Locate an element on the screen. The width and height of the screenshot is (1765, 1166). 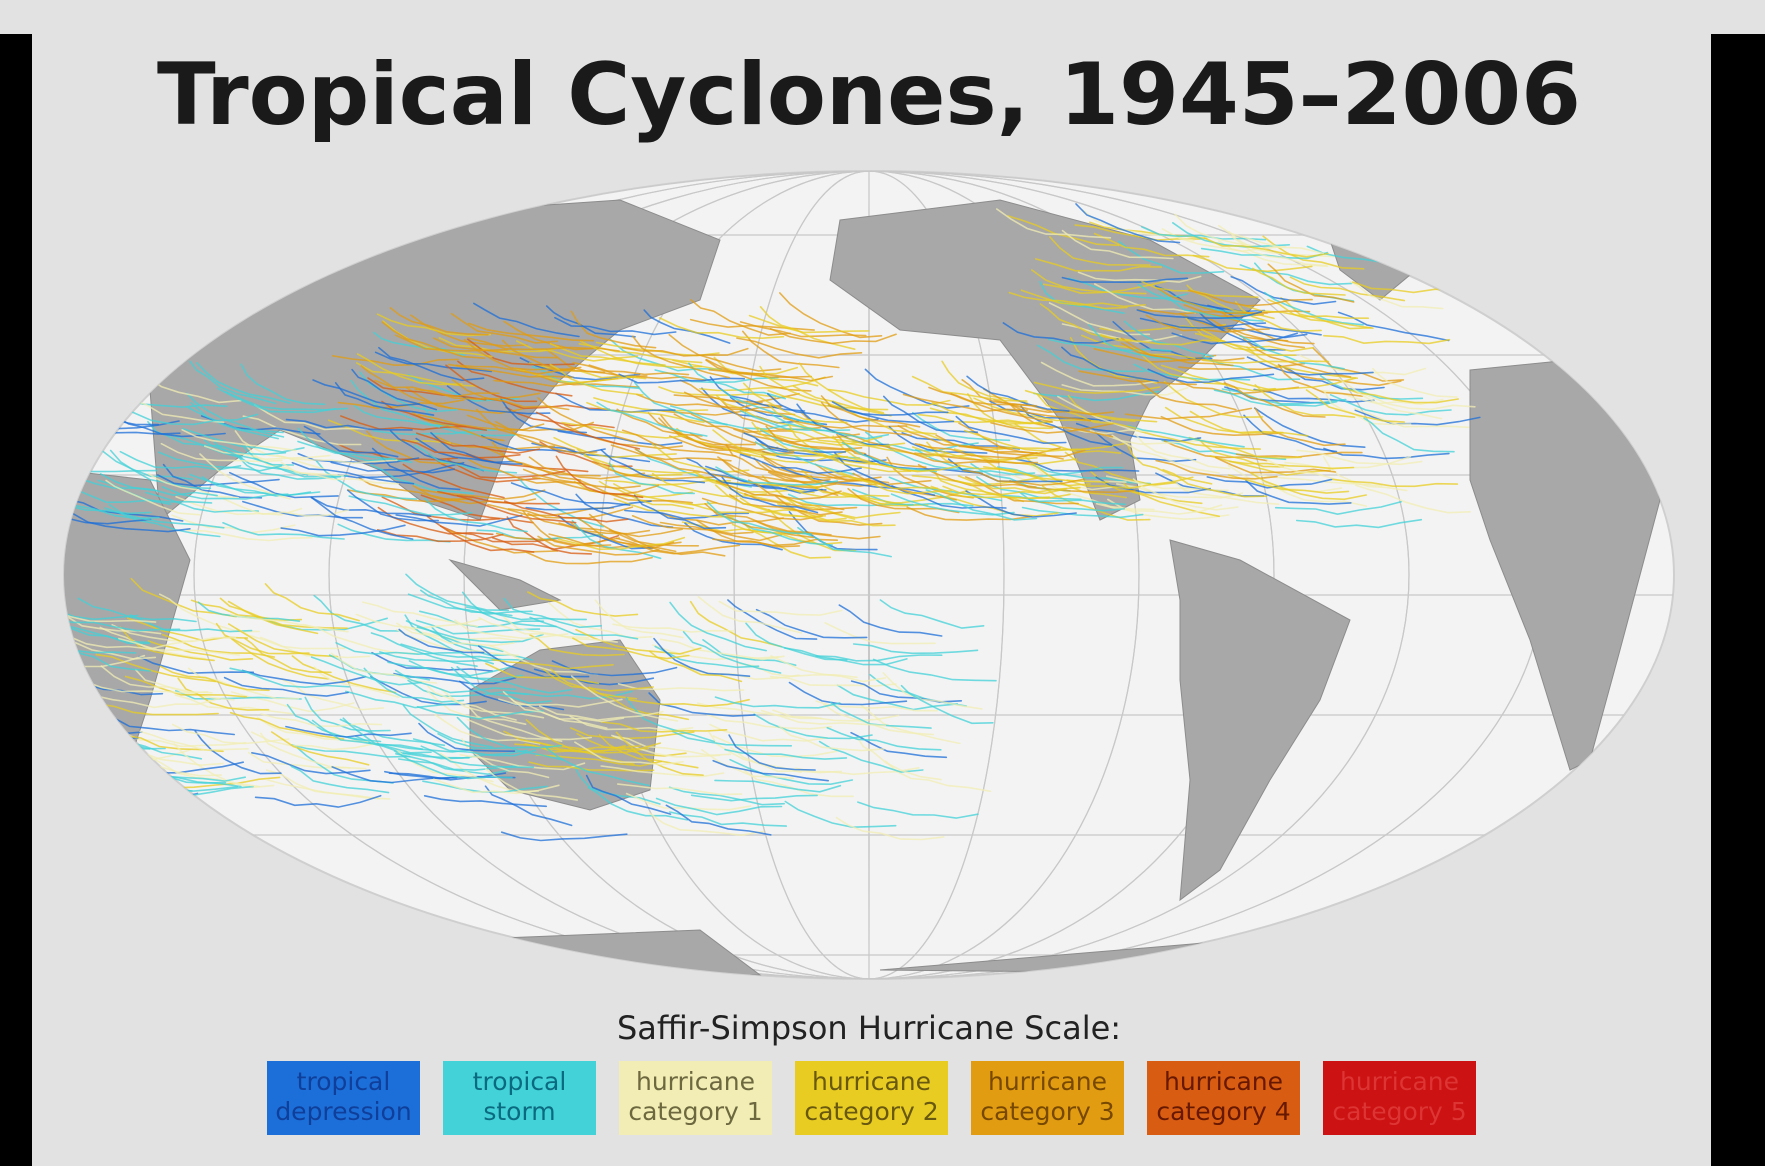
legend-label: category 2 is located at coordinates (871, 1111).